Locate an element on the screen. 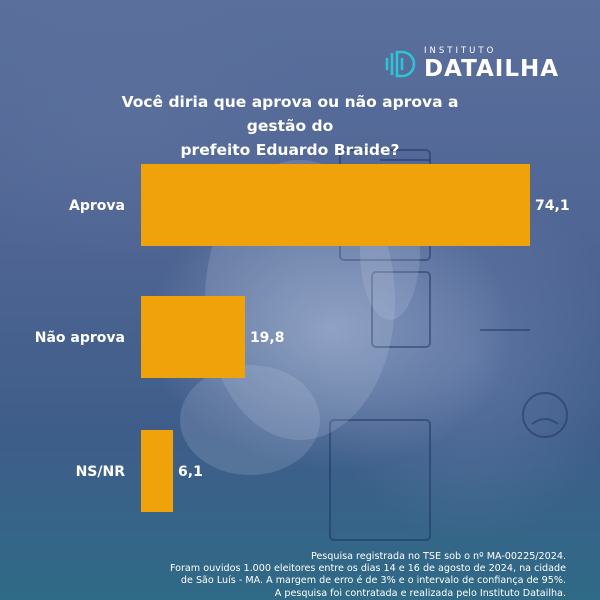  category-label-2: NS/NR is located at coordinates (101, 472).